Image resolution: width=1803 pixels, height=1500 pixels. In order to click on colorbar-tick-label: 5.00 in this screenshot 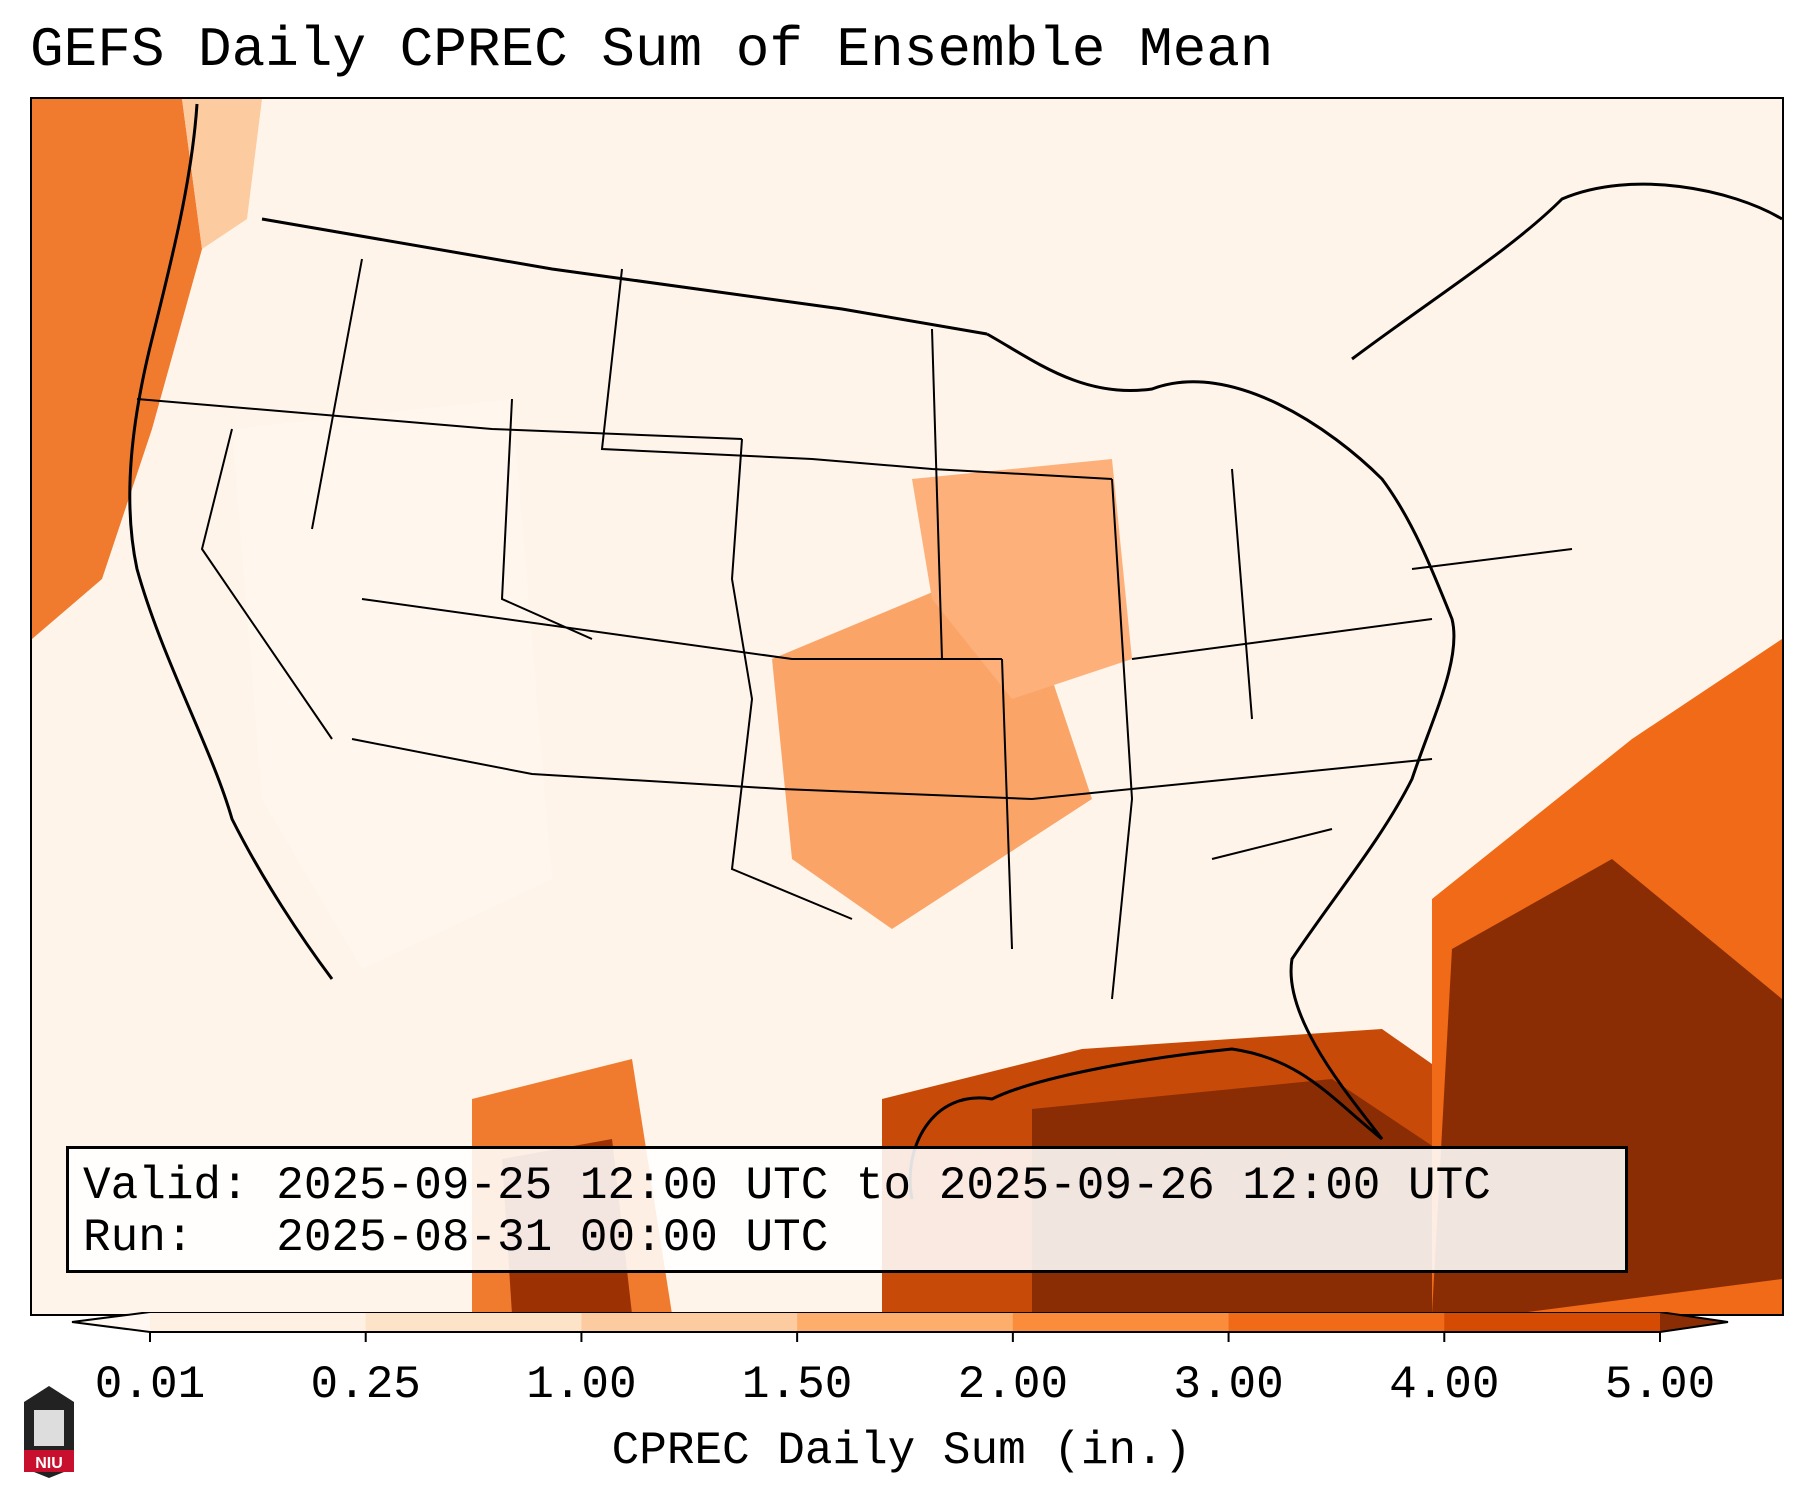, I will do `click(1660, 1385)`.